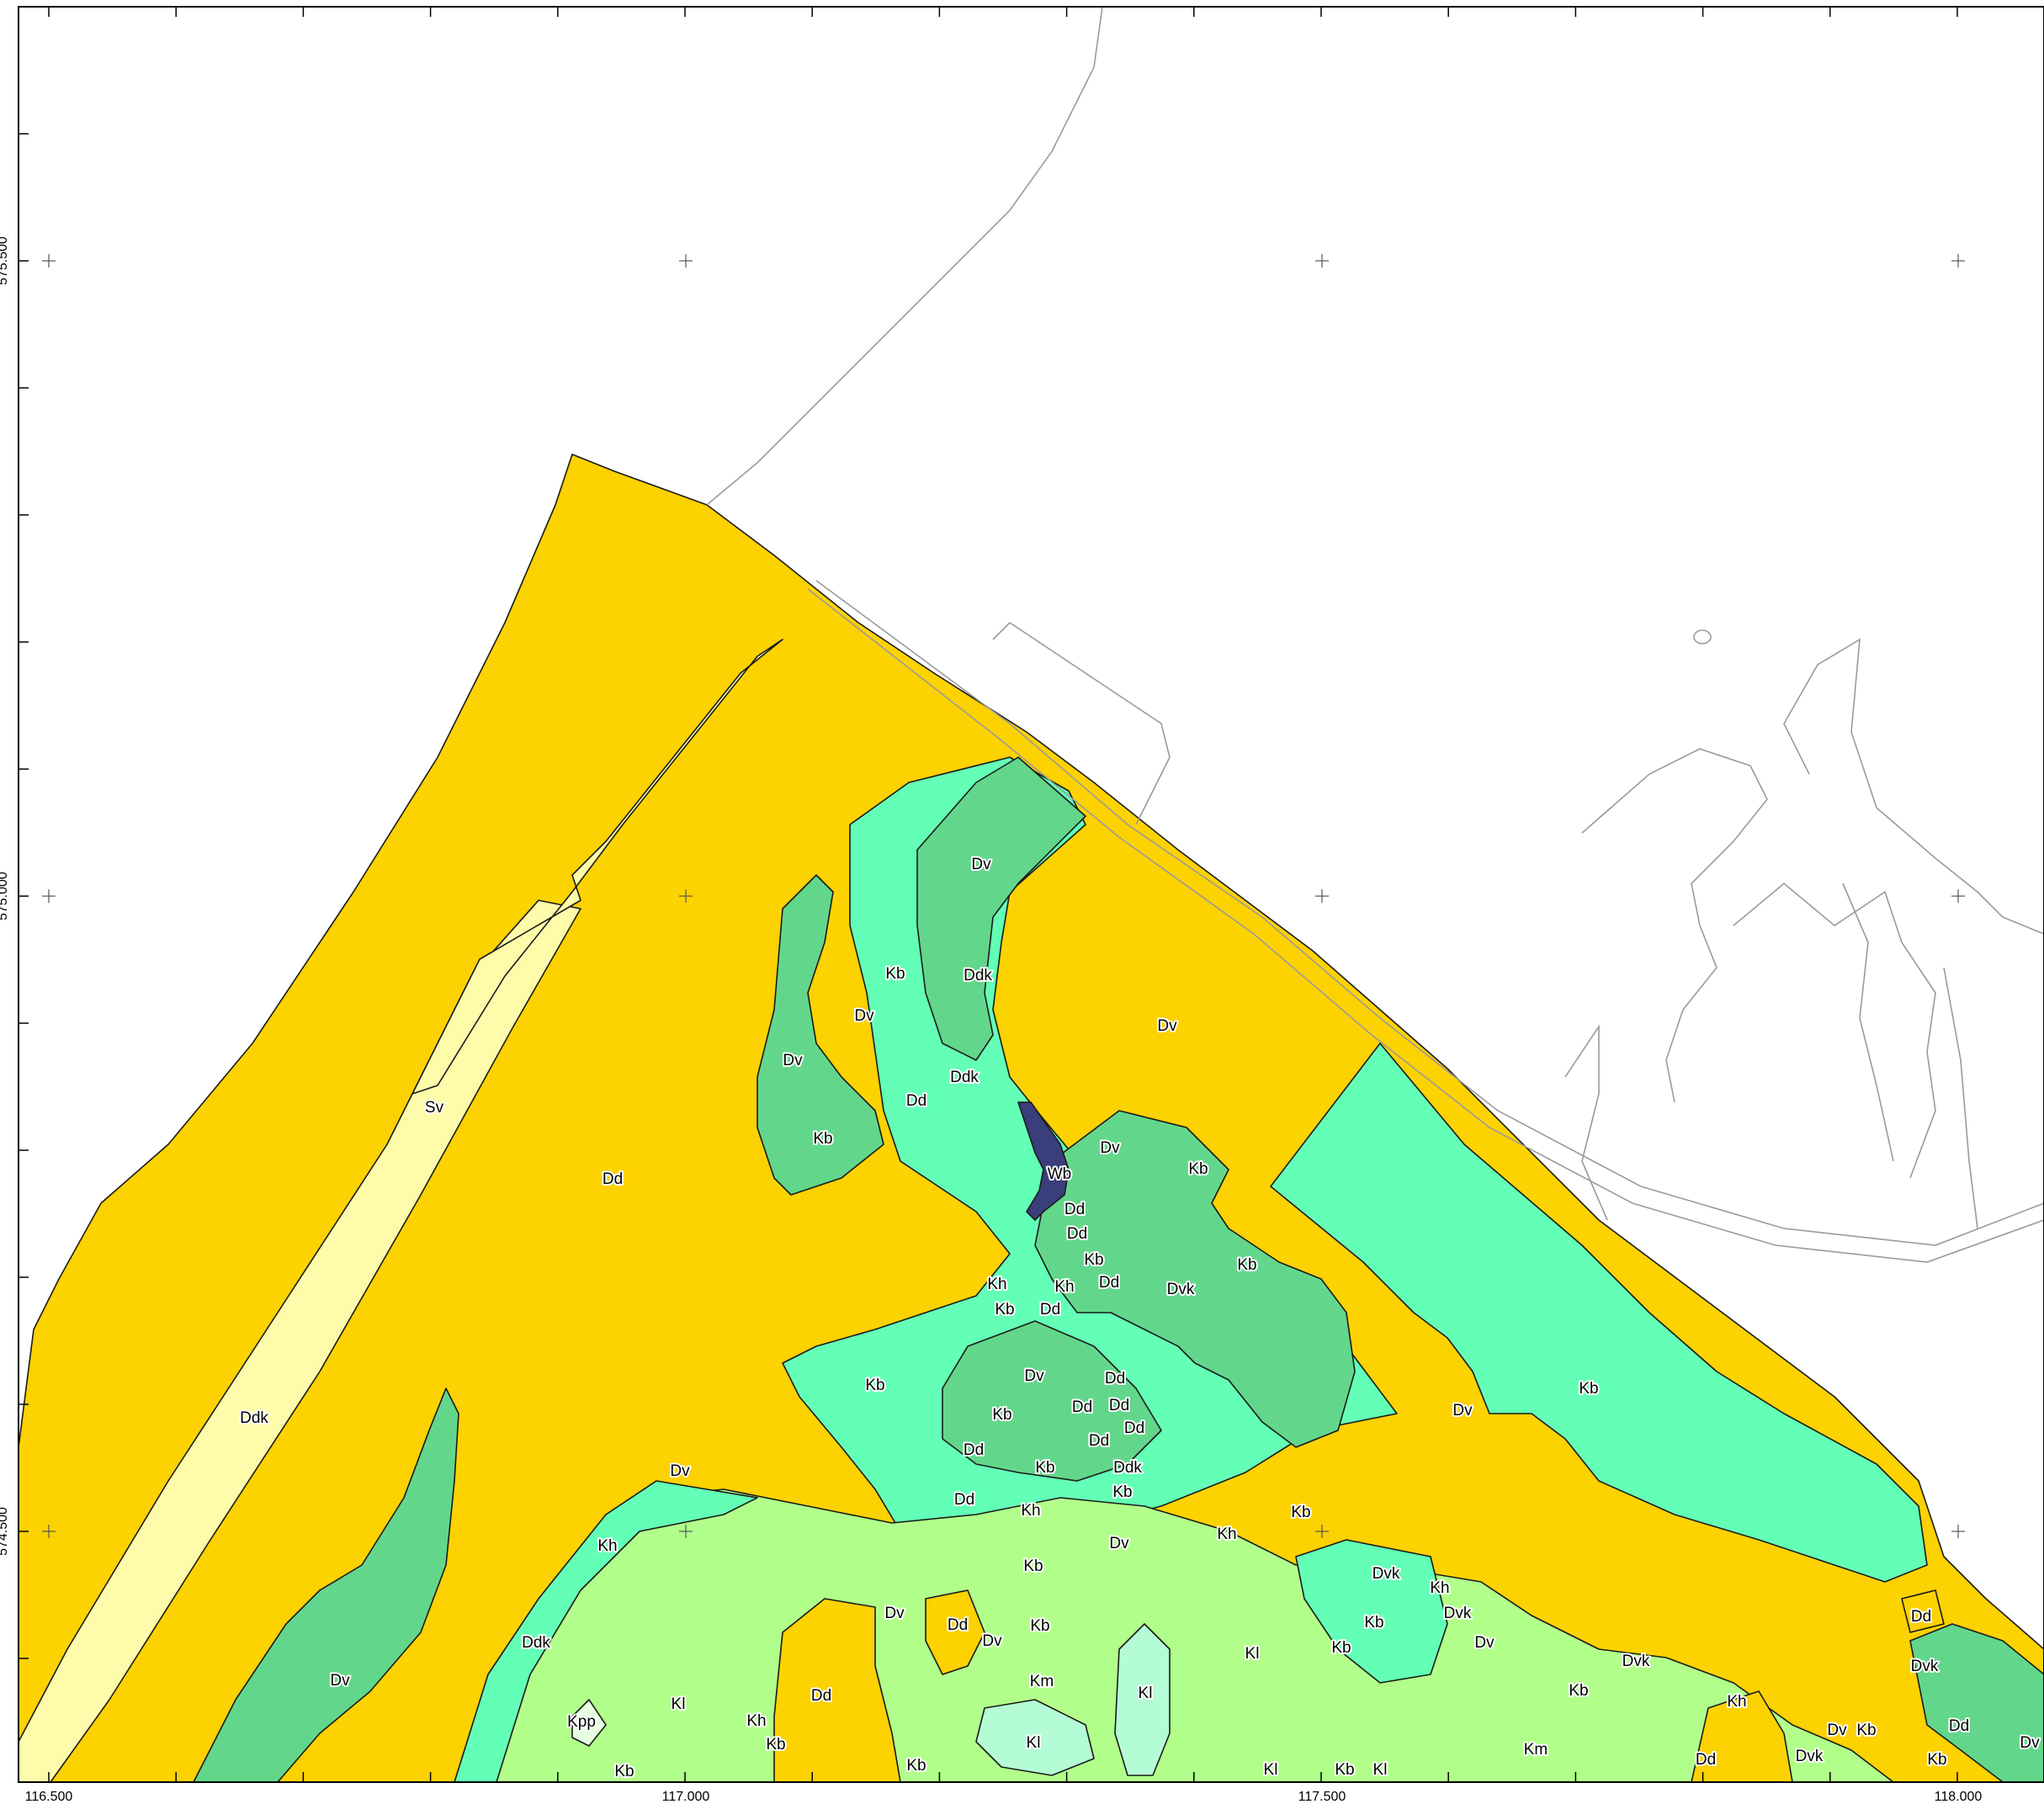  Describe the element at coordinates (1043, 1161) in the screenshot. I see `unit-polygon-wb` at that location.